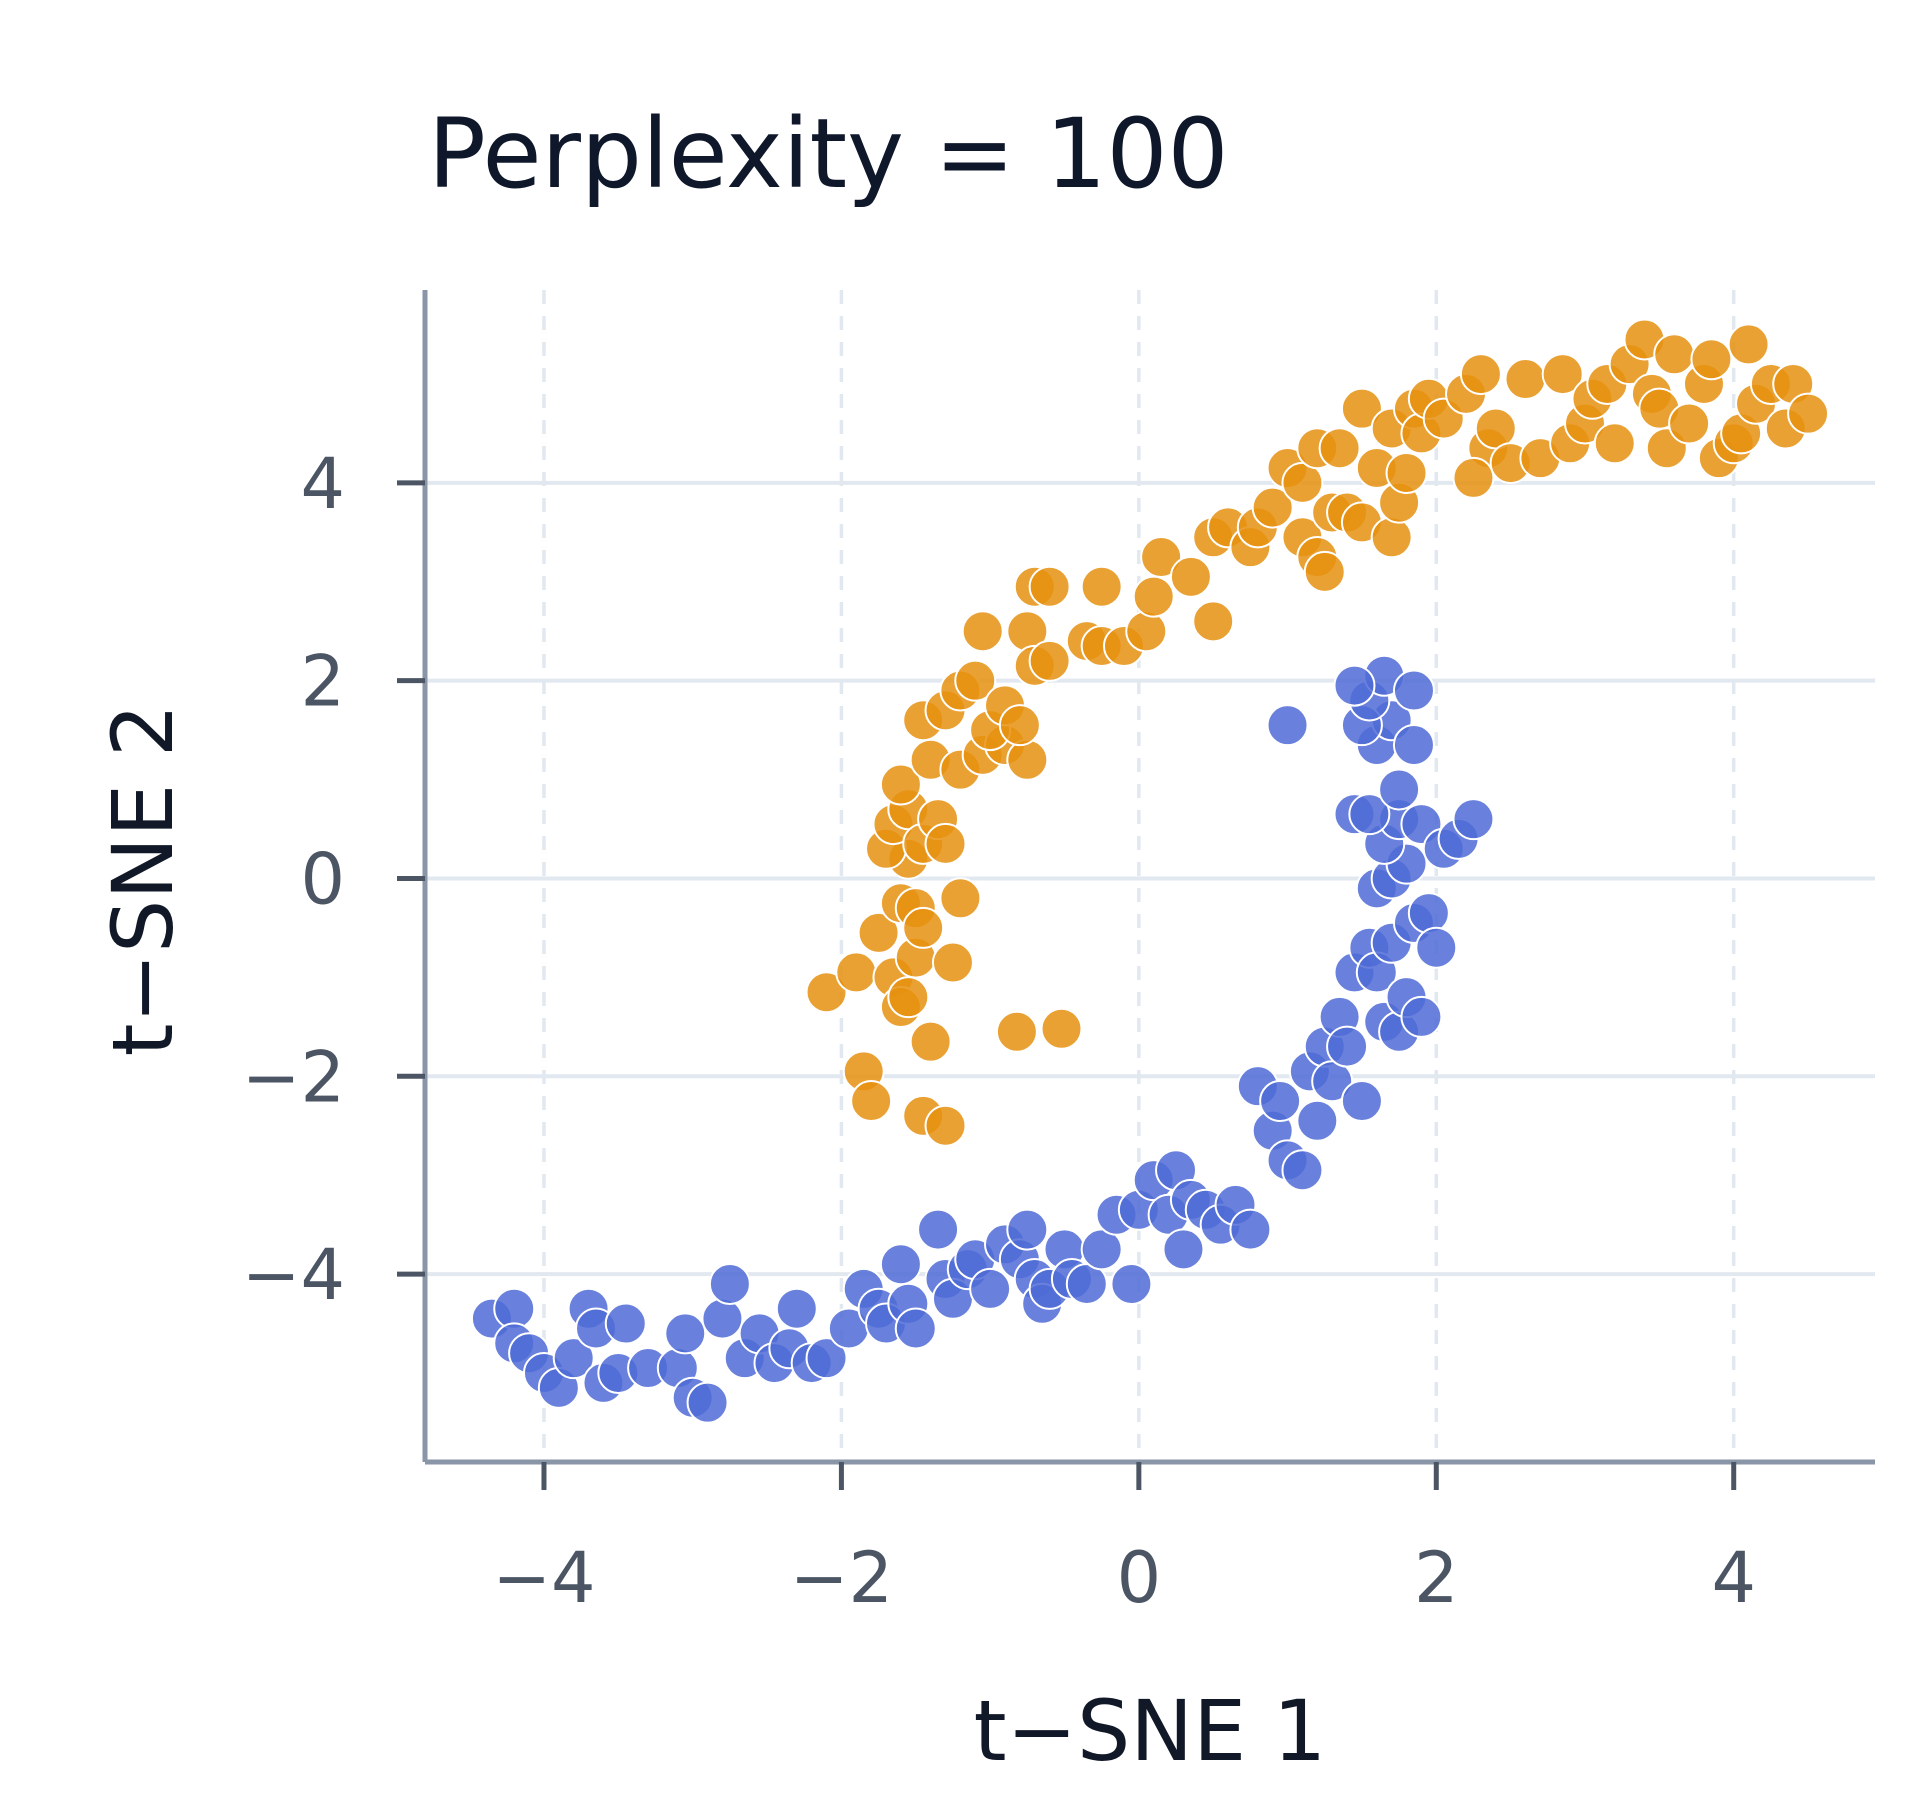 The image size is (1920, 1813). What do you see at coordinates (322, 484) in the screenshot?
I see `y-tick-label: 4` at bounding box center [322, 484].